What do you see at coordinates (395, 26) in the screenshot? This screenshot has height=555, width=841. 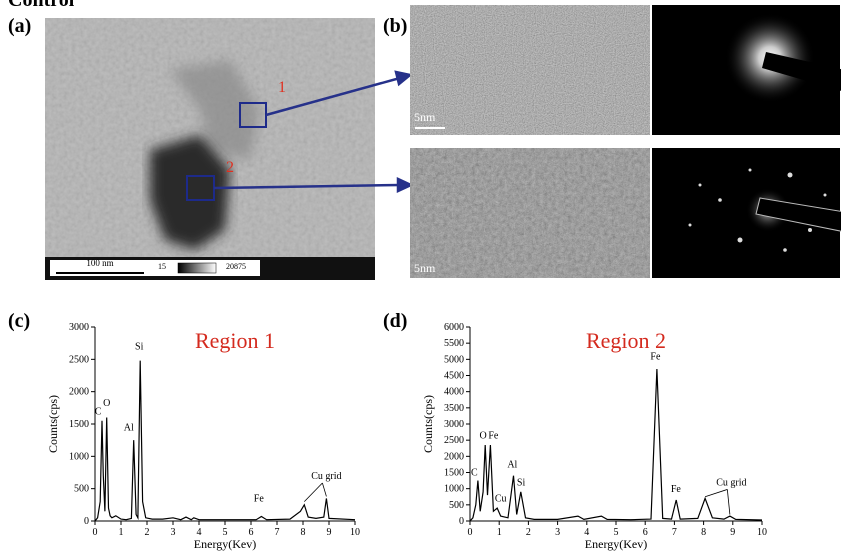 I see `panel-label: (b)` at bounding box center [395, 26].